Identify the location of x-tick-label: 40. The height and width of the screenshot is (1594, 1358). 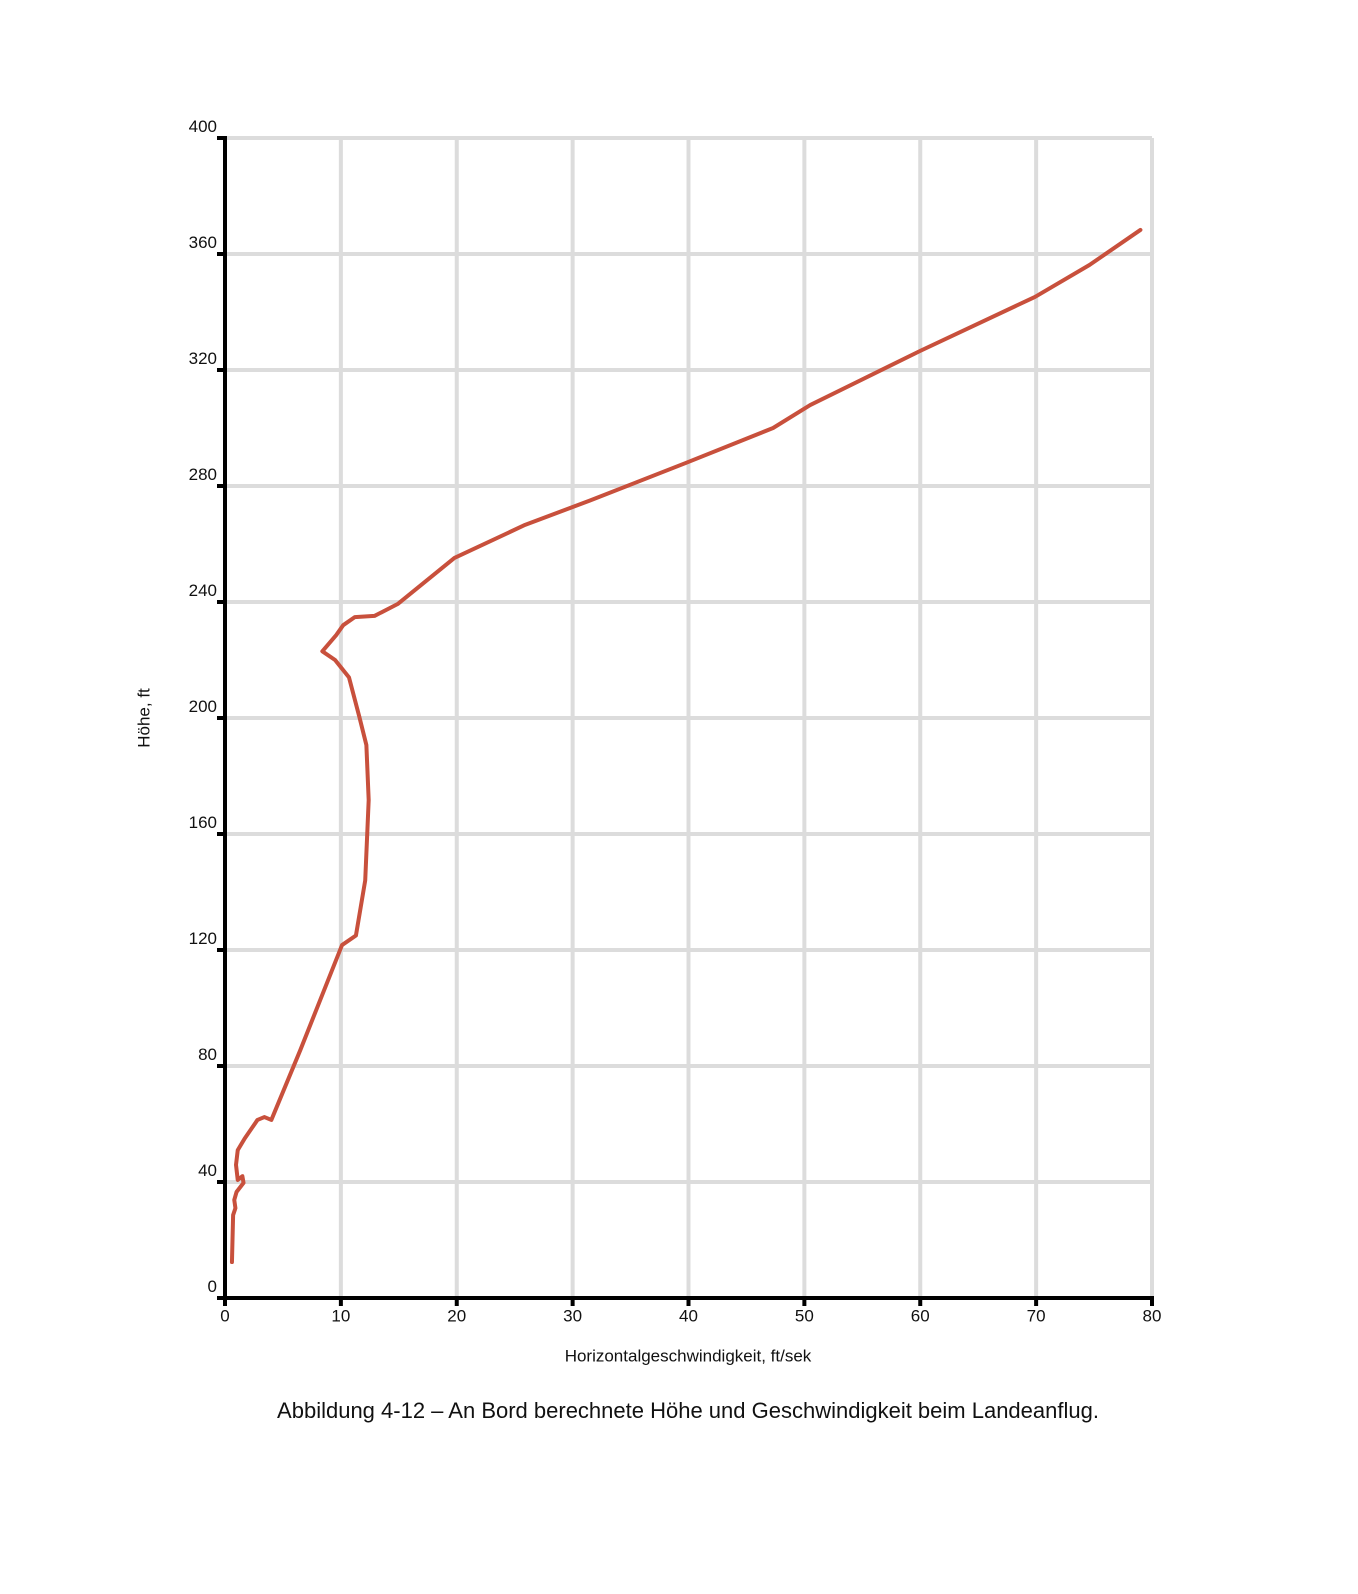
(688, 1315).